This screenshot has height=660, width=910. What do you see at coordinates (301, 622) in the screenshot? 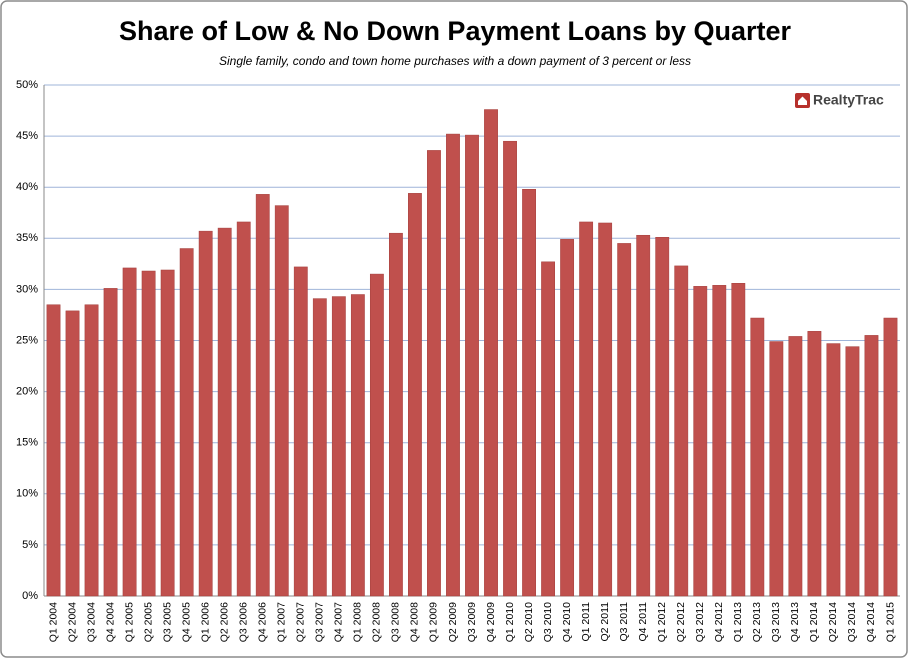
I see `x-tick-label: Q2 2007` at bounding box center [301, 622].